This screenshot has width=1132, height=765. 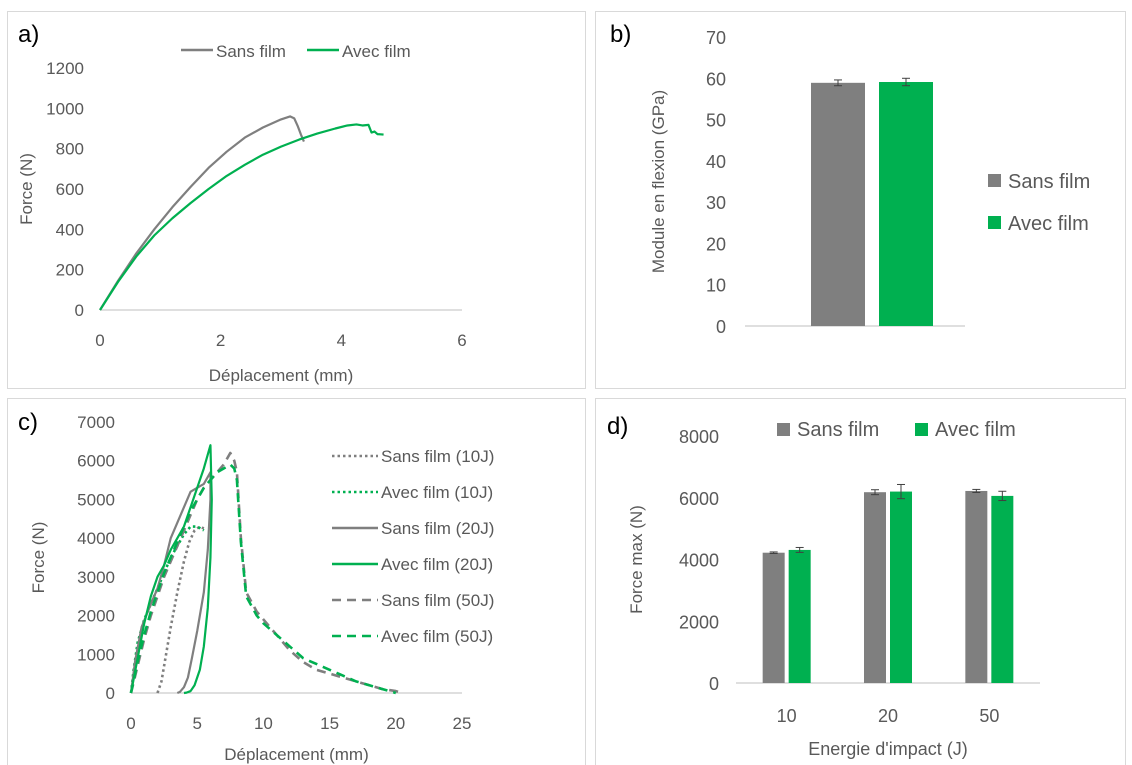 What do you see at coordinates (263, 579) in the screenshot?
I see `series-line-dashed-avec` at bounding box center [263, 579].